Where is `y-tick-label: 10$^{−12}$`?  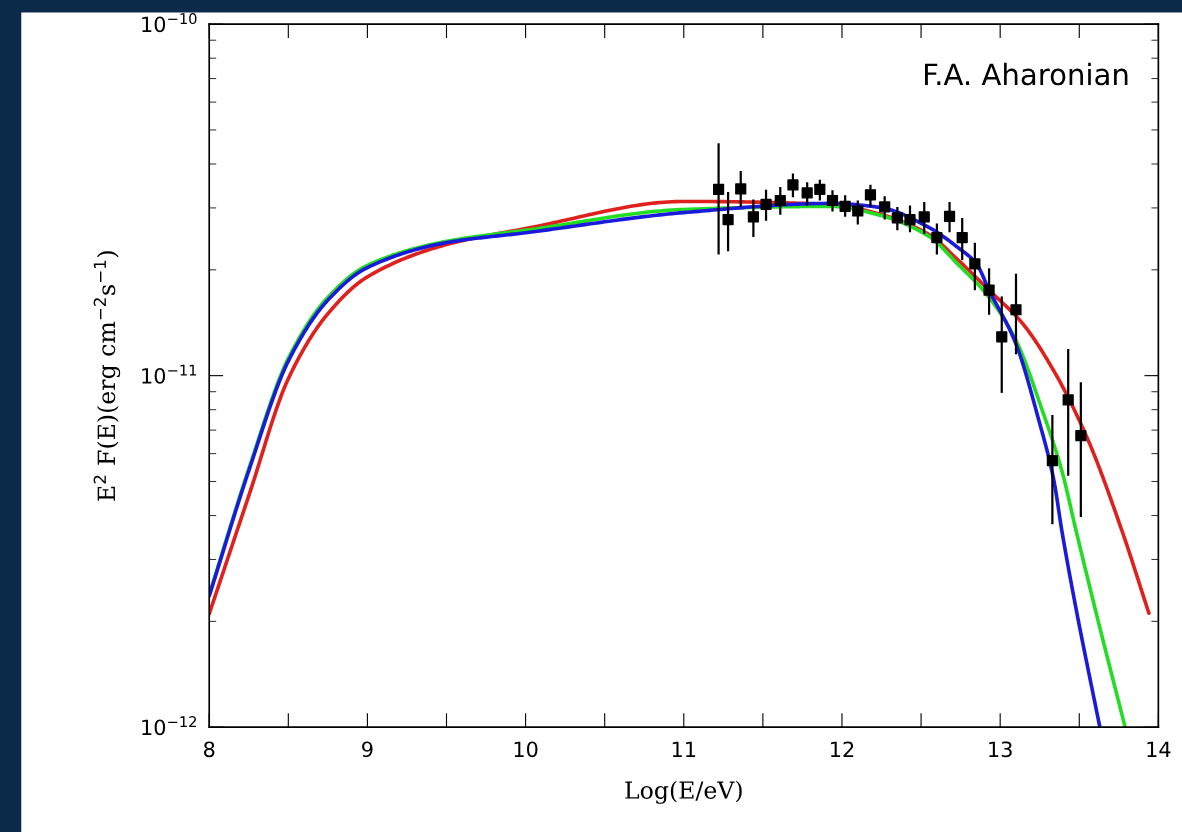 y-tick-label: 10$^{−12}$ is located at coordinates (169, 726).